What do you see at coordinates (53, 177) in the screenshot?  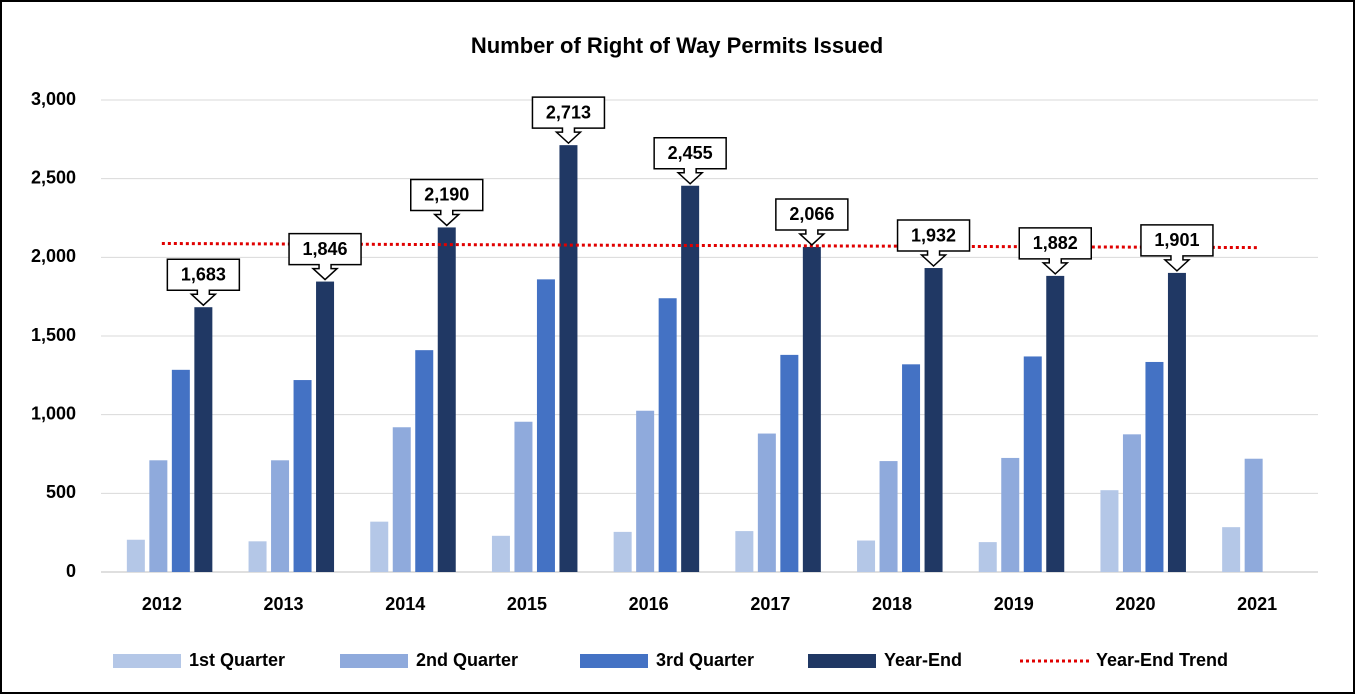 I see `y-tick-label: 2,500` at bounding box center [53, 177].